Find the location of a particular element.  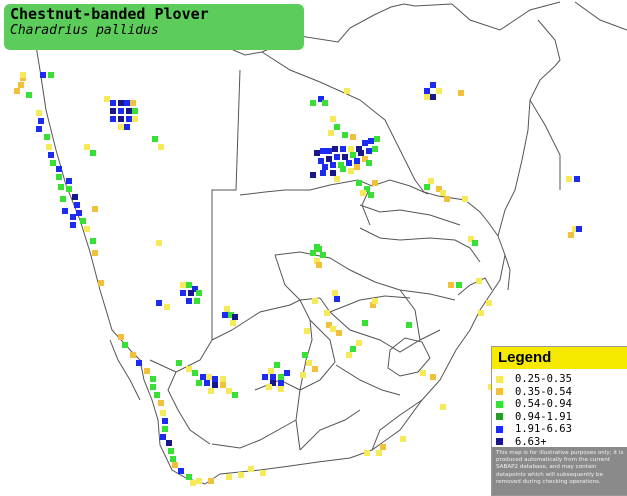

legend-item: 1.91-6.63 is located at coordinates (559, 429).